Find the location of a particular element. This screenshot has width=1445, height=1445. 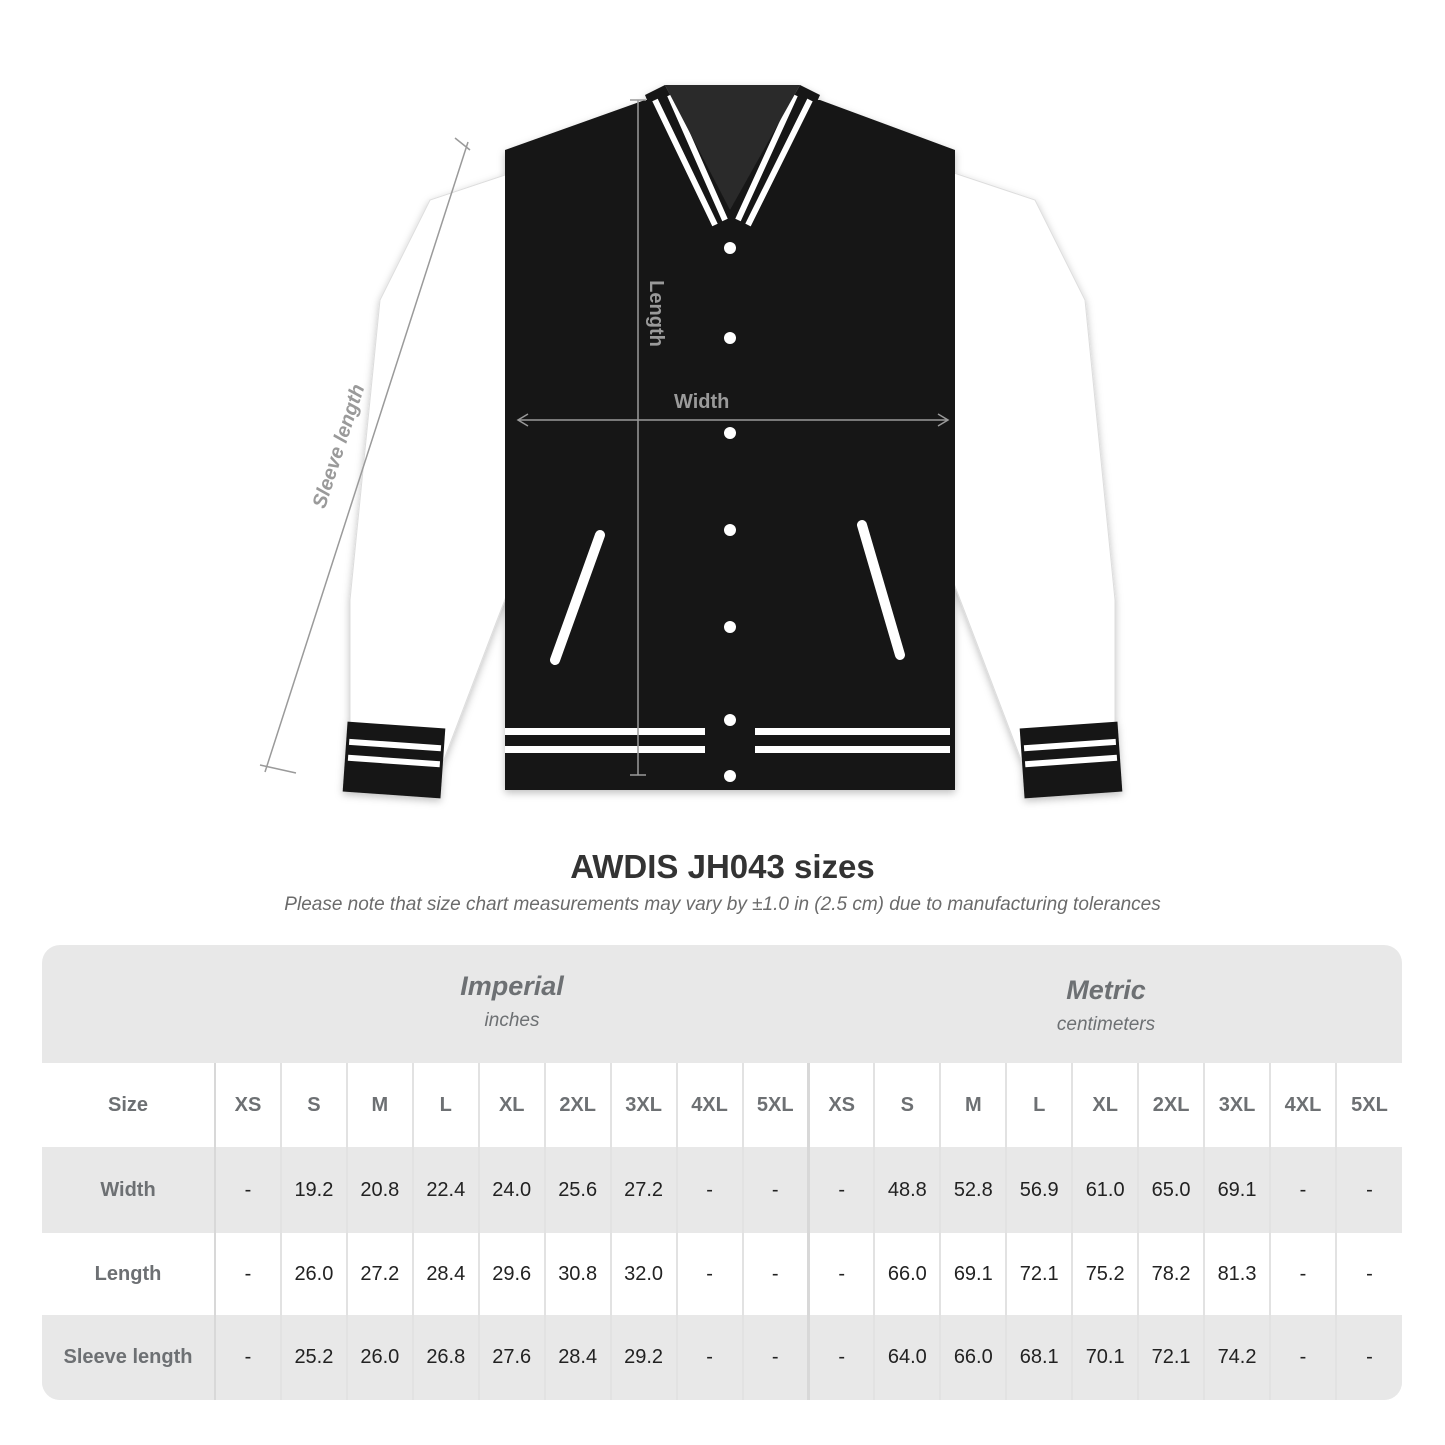

metric-size-header: 2XL is located at coordinates (1171, 1105).